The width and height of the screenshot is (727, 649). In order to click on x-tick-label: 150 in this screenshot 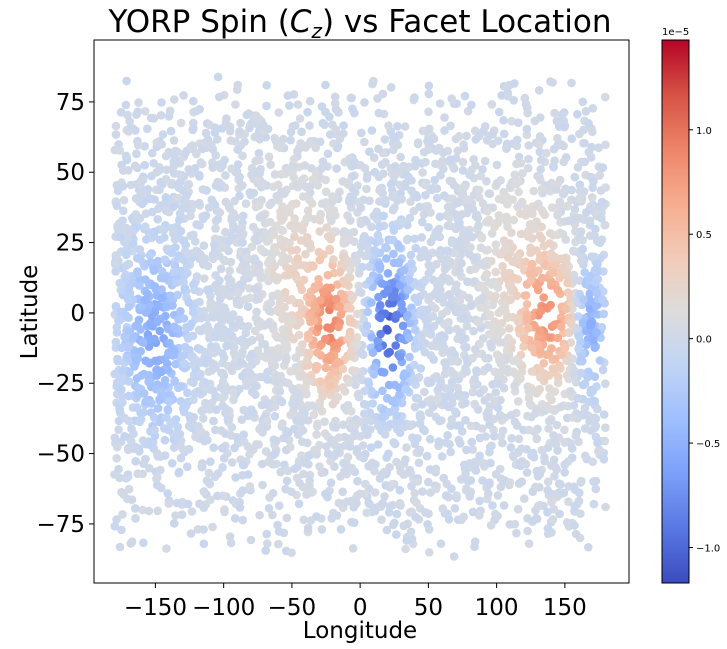, I will do `click(565, 608)`.